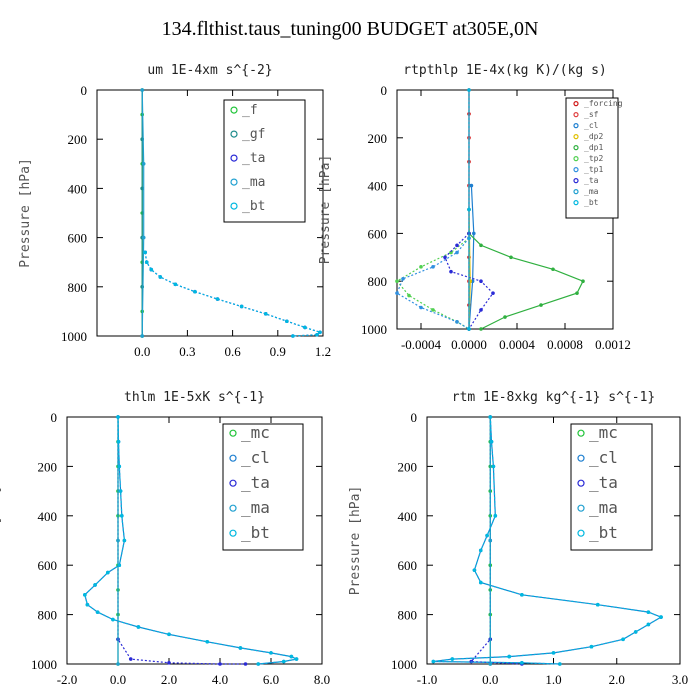  What do you see at coordinates (554, 397) in the screenshot?
I see `panel-title: rtm 1E-8xkg kg^{-1} s^{-1}` at bounding box center [554, 397].